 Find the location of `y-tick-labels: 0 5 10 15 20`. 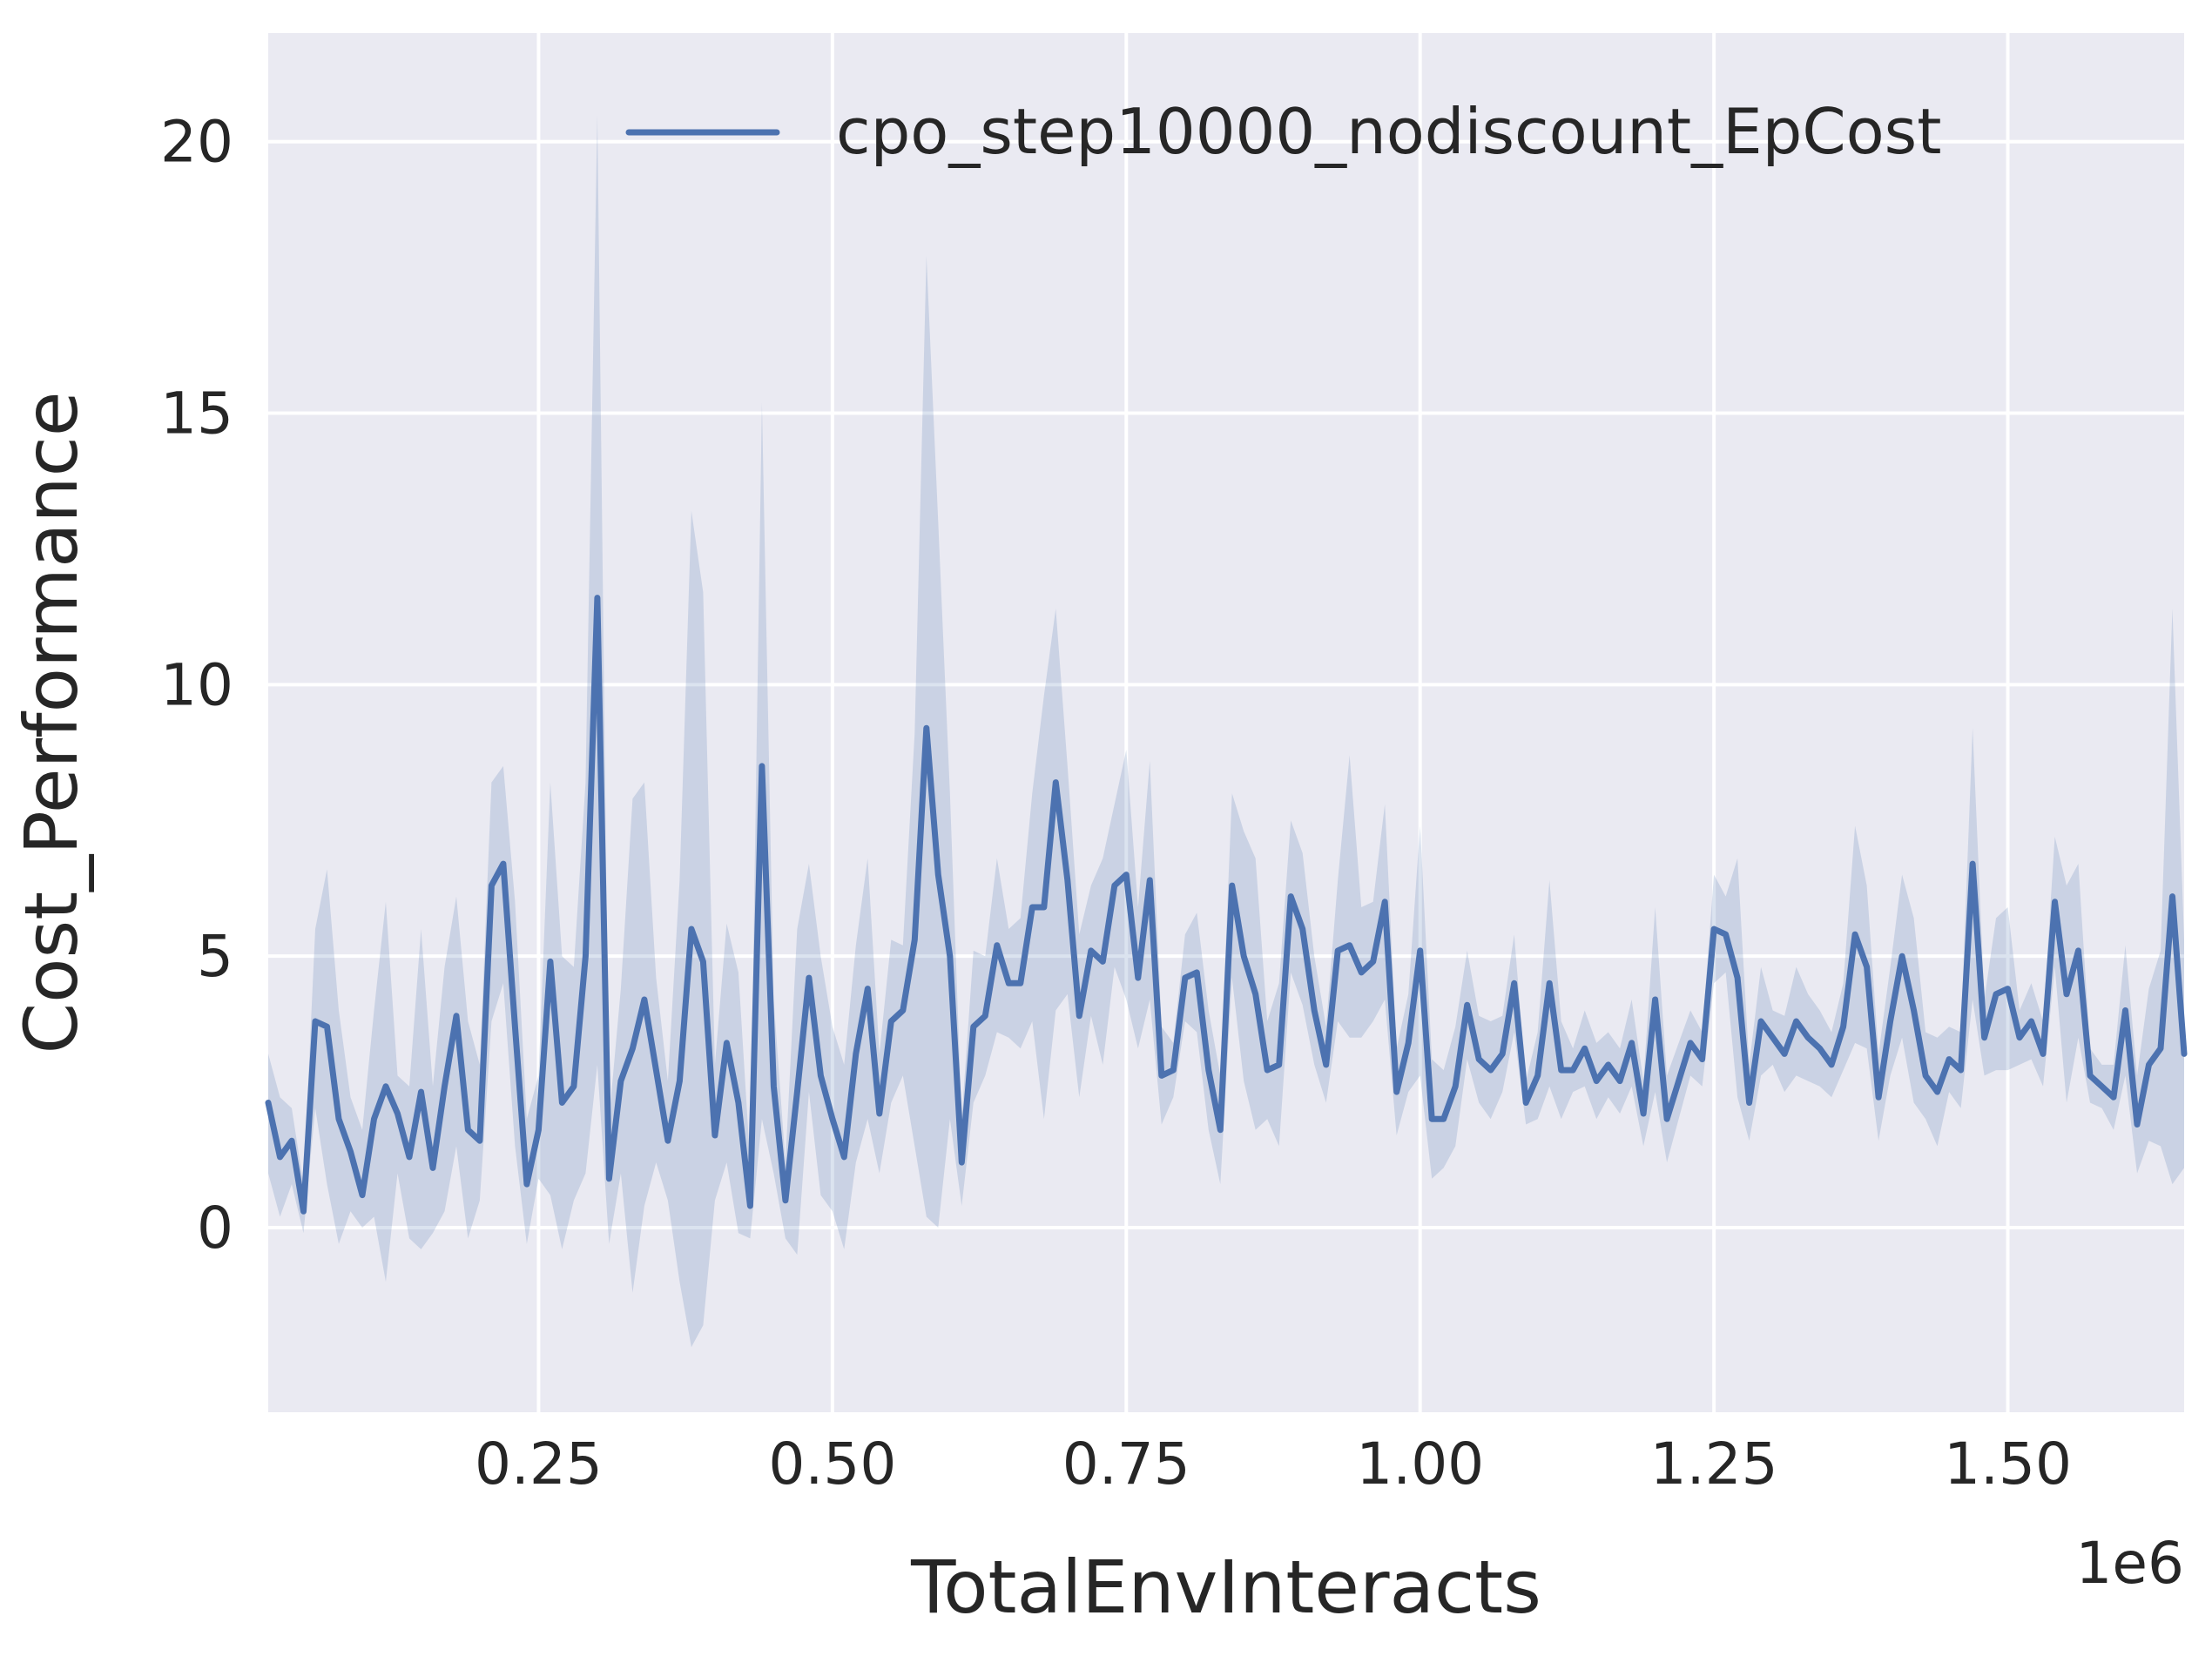

y-tick-labels: 0 5 10 15 20 is located at coordinates (196, 685).